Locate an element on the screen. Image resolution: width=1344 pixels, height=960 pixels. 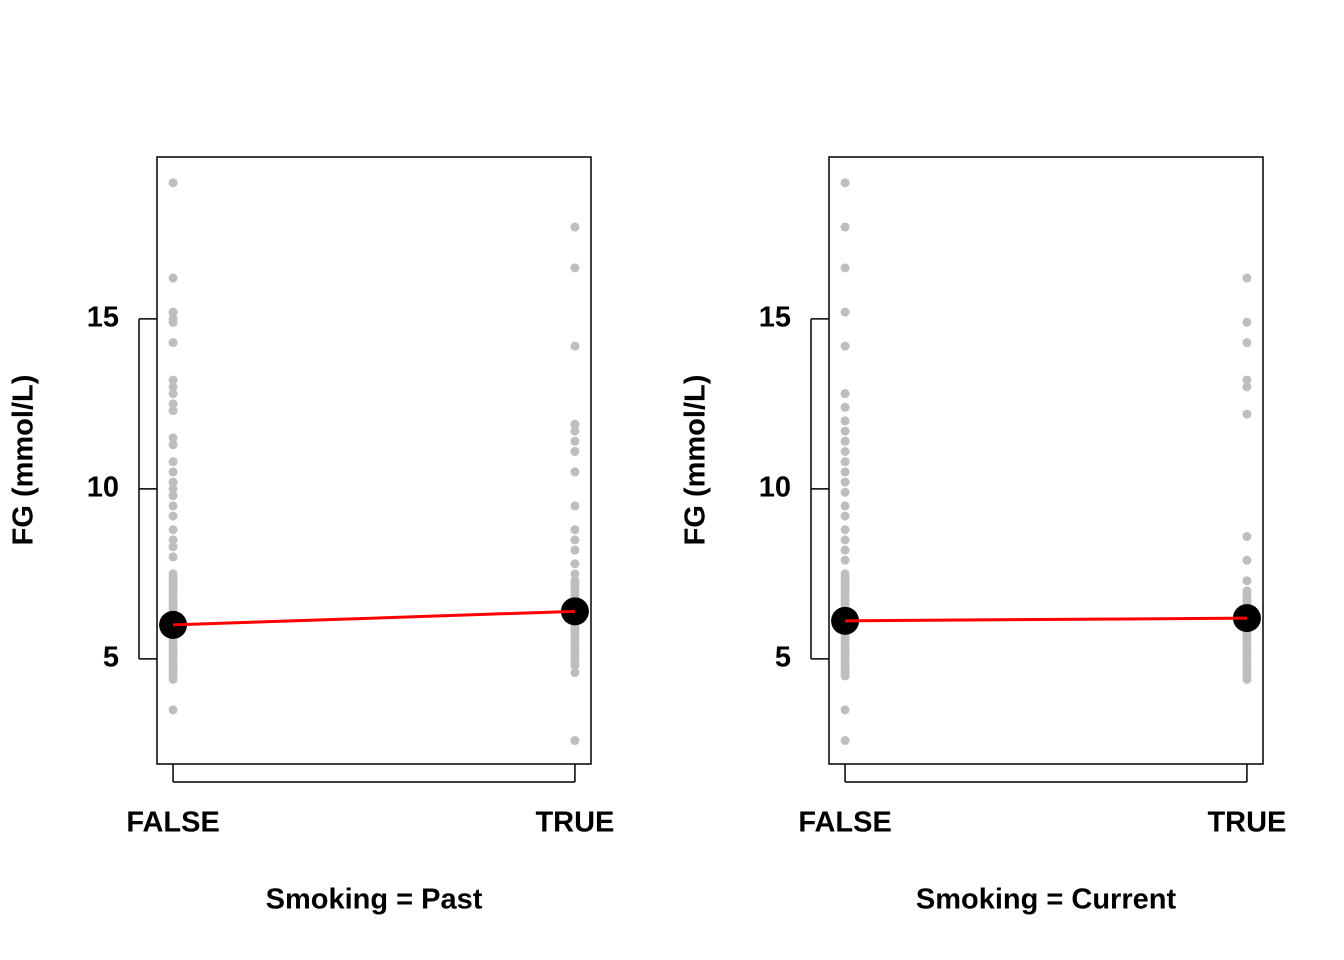
x-axis-label: Smoking = Past is located at coordinates (374, 900).